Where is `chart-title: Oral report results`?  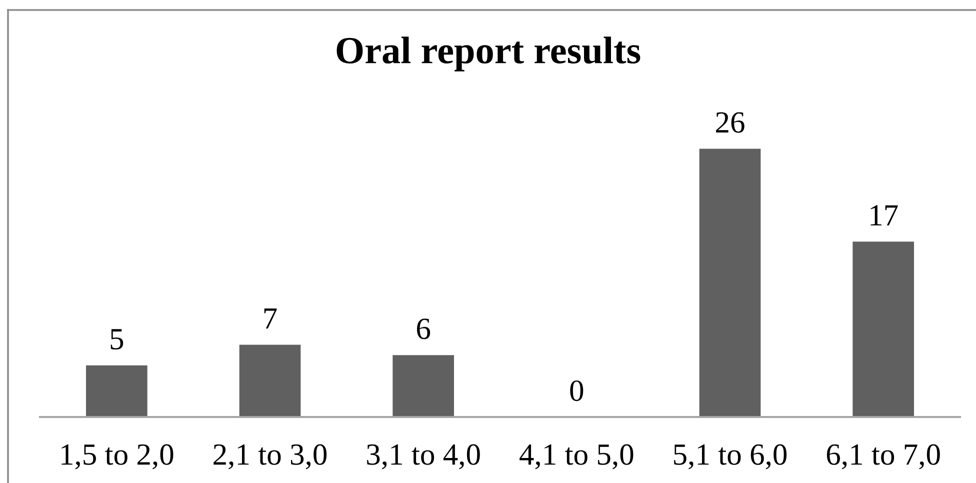 chart-title: Oral report results is located at coordinates (488, 54).